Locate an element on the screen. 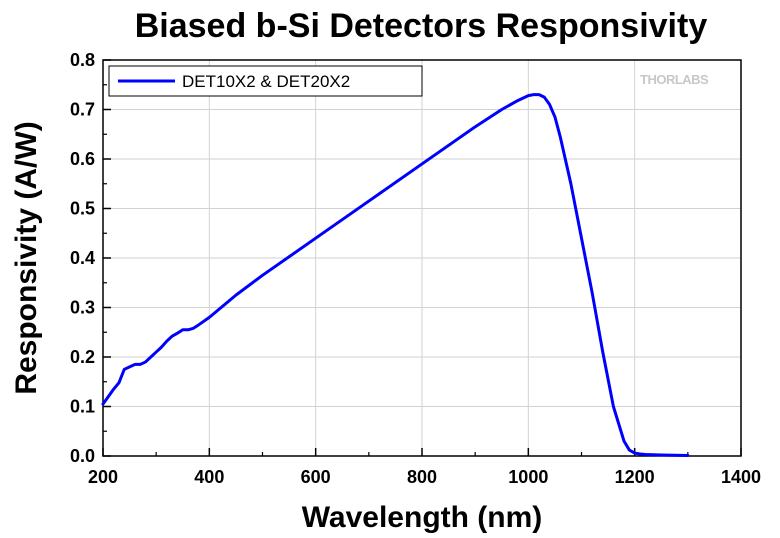 This screenshot has width=780, height=538. legend-label: DET10X2 & DET20X2 is located at coordinates (266, 81).